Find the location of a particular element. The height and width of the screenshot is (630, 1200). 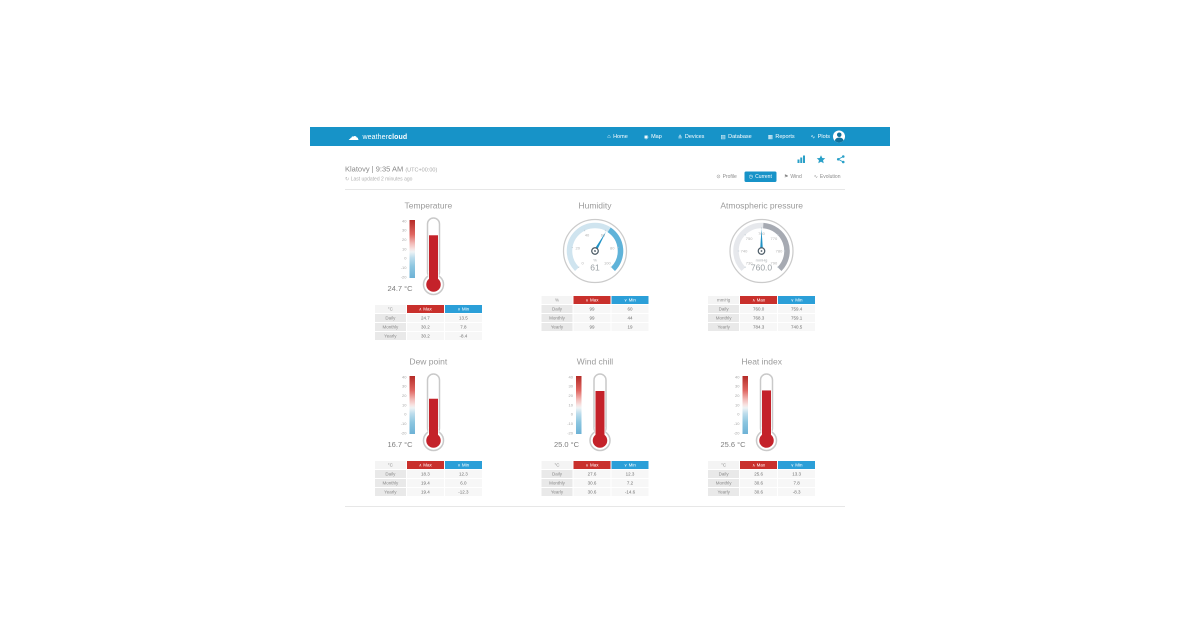

humidity-gauge-area: 0 20 40 60 80 100% 61 is located at coordinates (595, 252).